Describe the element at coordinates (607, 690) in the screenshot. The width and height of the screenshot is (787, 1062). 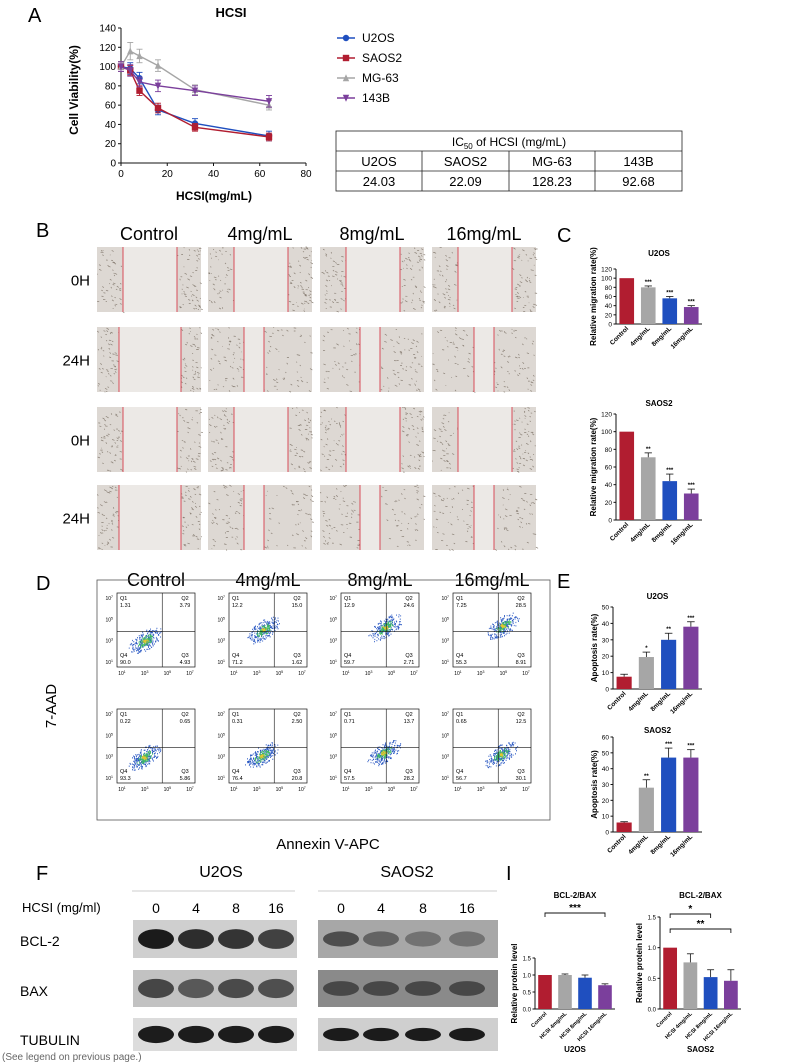
I see `apoptosis-u2os-y-tick-label: 0` at that location.